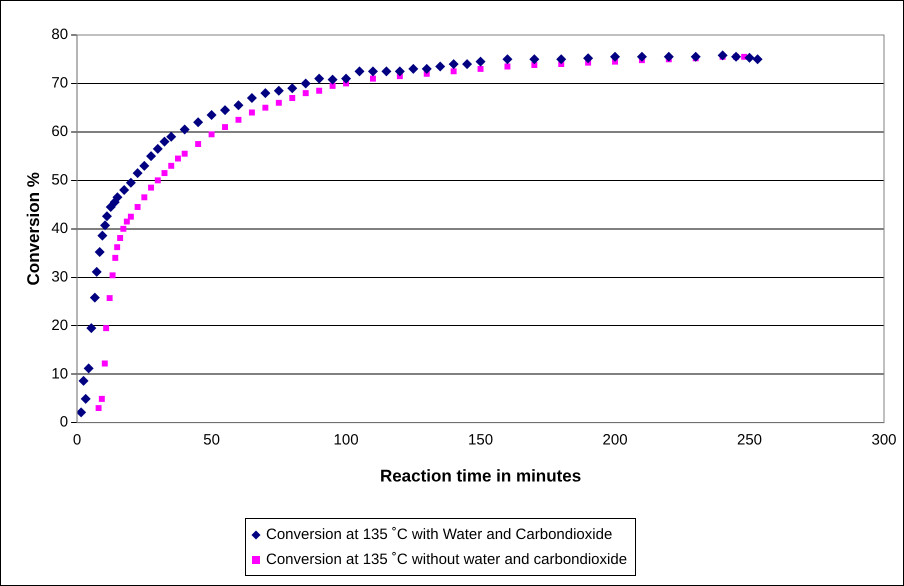 The height and width of the screenshot is (586, 904). What do you see at coordinates (59, 325) in the screenshot?
I see `y-tick-label: 20` at bounding box center [59, 325].